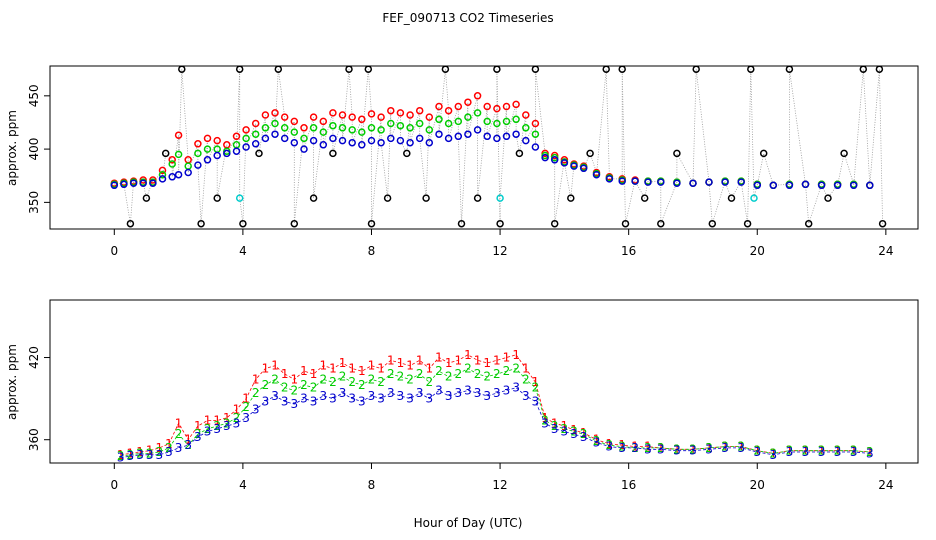 The height and width of the screenshot is (540, 936). Describe the element at coordinates (243, 251) in the screenshot. I see `x-tick-label: 4` at that location.